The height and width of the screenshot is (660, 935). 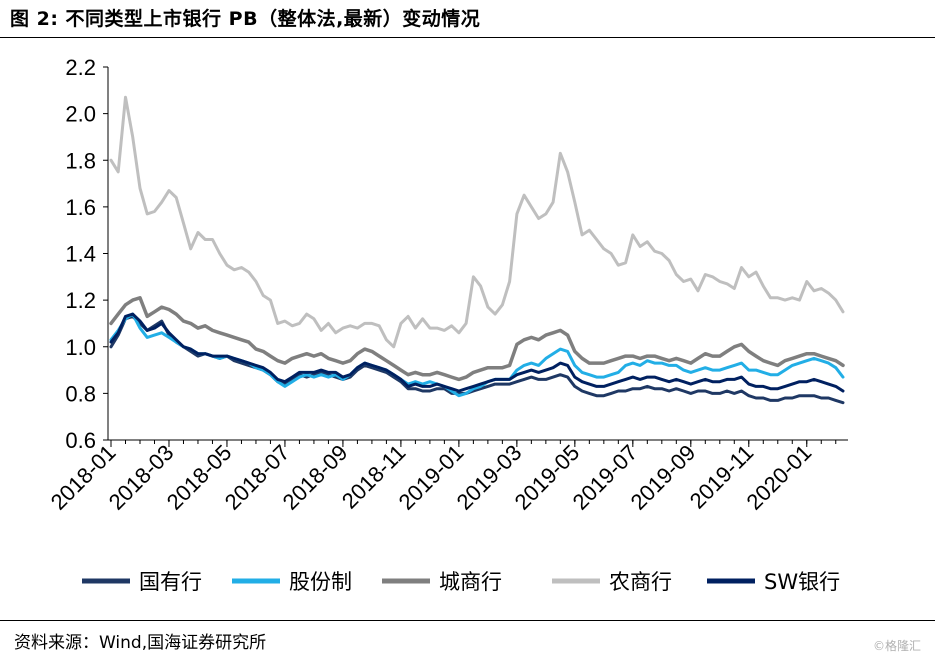 I want to click on y-tick-label: 2.0, so click(x=80, y=114).